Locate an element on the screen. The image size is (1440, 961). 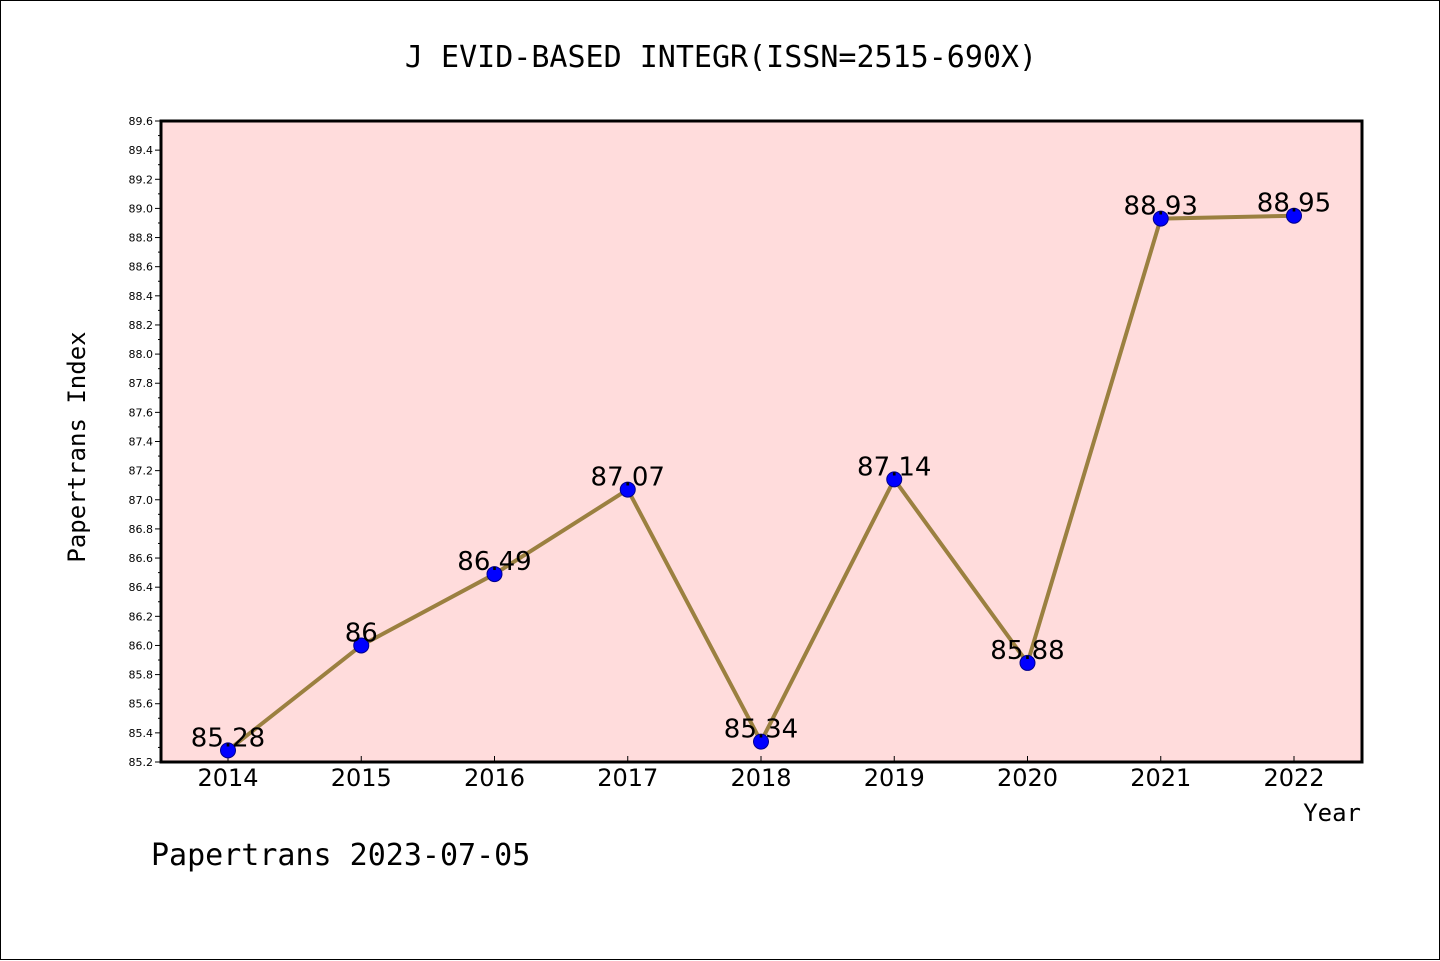
x-tick-label: 2019 is located at coordinates (894, 778).